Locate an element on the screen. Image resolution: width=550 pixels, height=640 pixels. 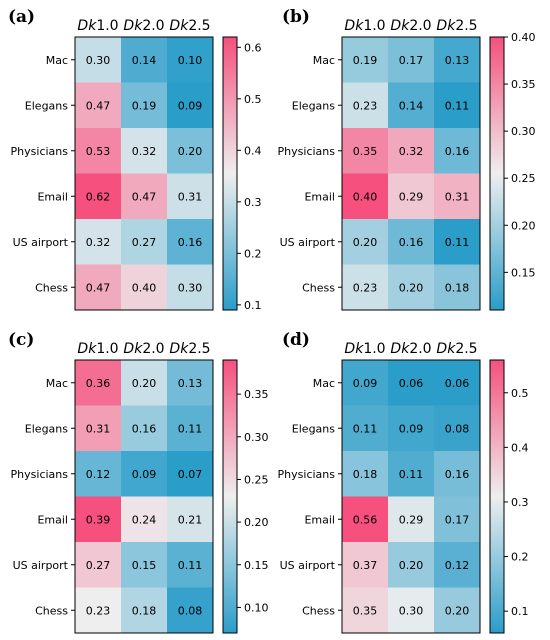
cell-value-label: 0.47 is located at coordinates (144, 196).